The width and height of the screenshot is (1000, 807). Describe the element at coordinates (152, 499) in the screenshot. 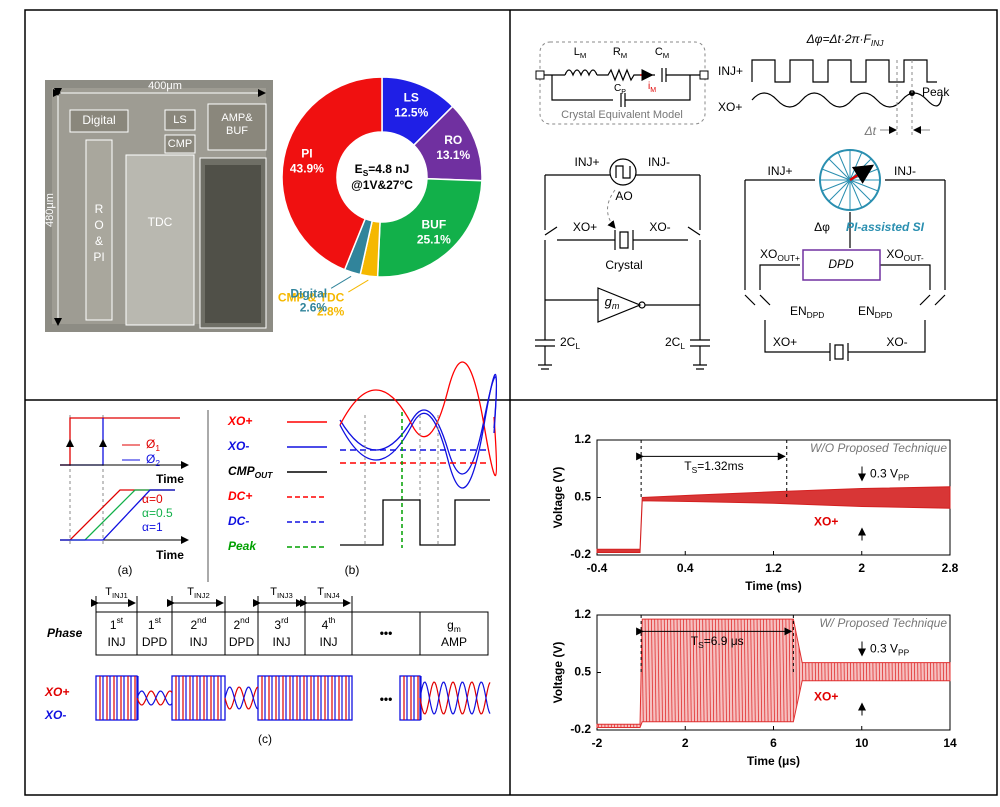

I see `legend-label: α=0` at that location.